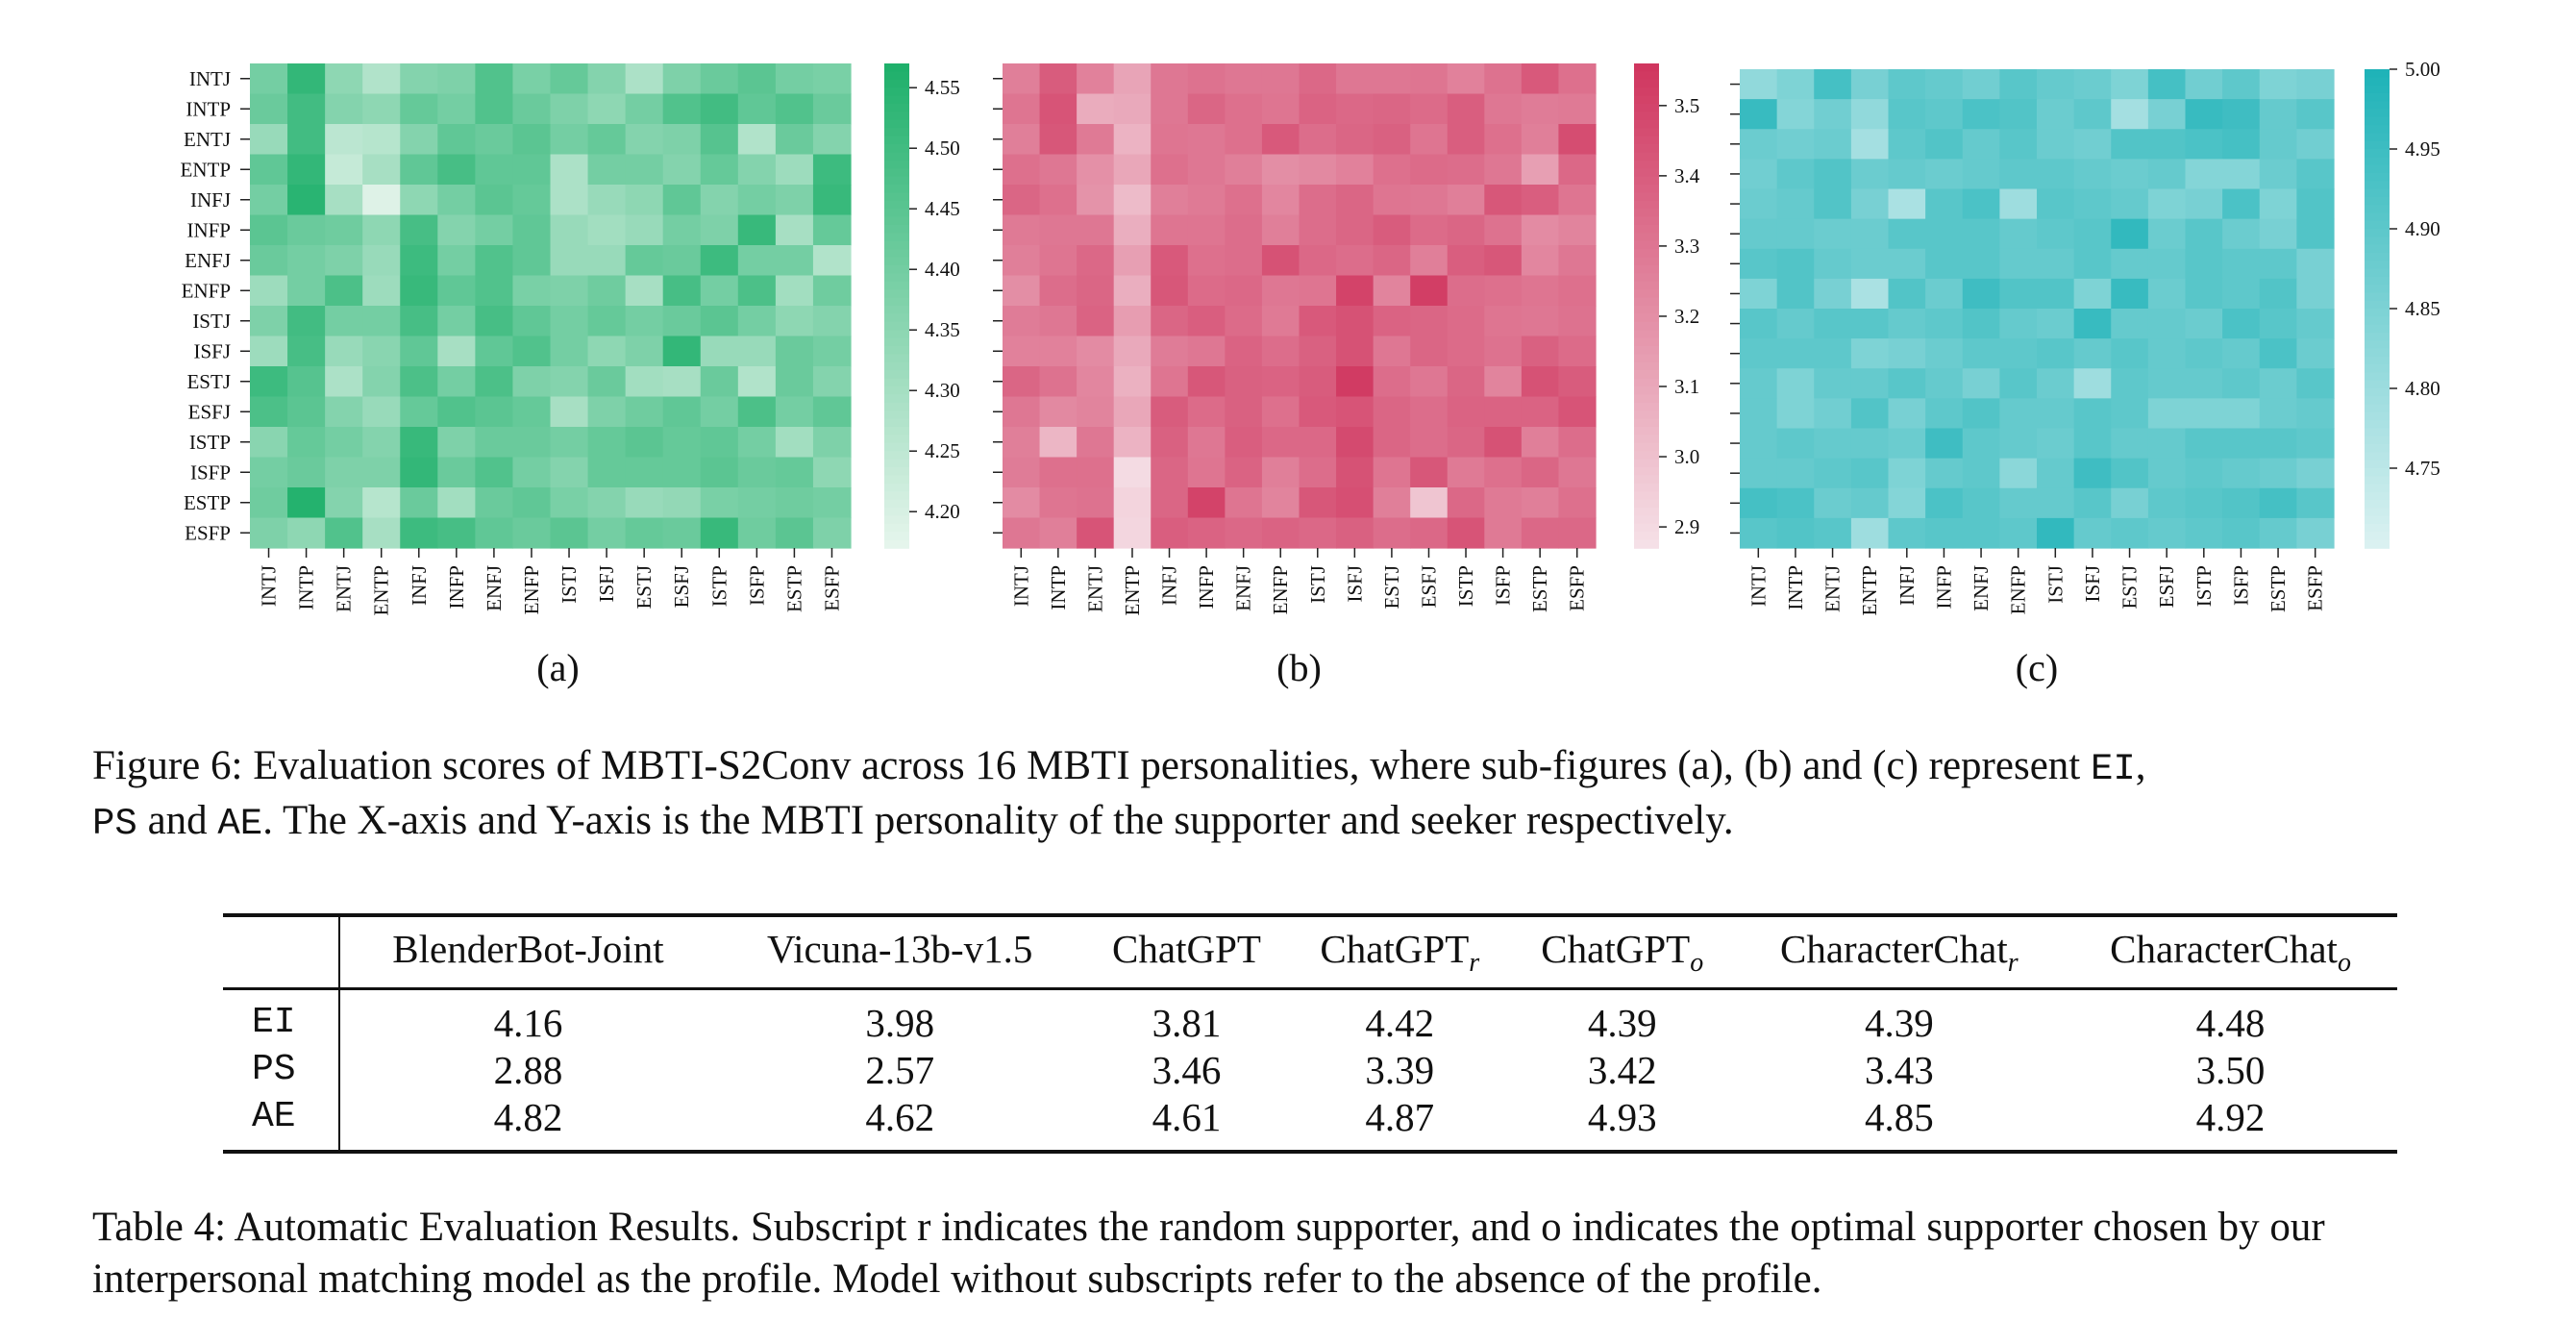 The image size is (2576, 1319). I want to click on x-tick-label: ISFJ, so click(607, 584).